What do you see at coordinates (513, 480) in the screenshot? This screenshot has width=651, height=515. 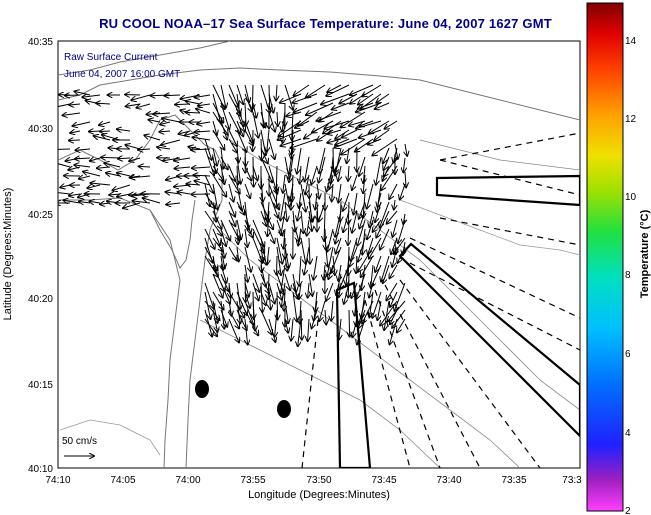 I see `x-tick-label: 73:35` at bounding box center [513, 480].